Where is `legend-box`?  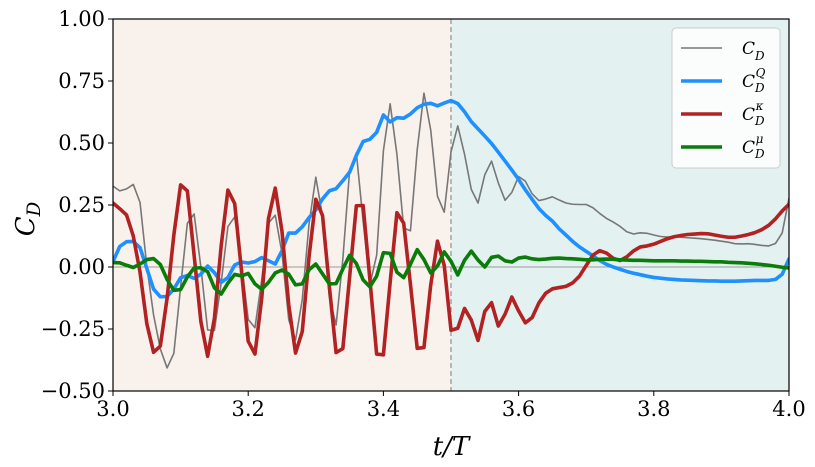
legend-box is located at coordinates (726, 98).